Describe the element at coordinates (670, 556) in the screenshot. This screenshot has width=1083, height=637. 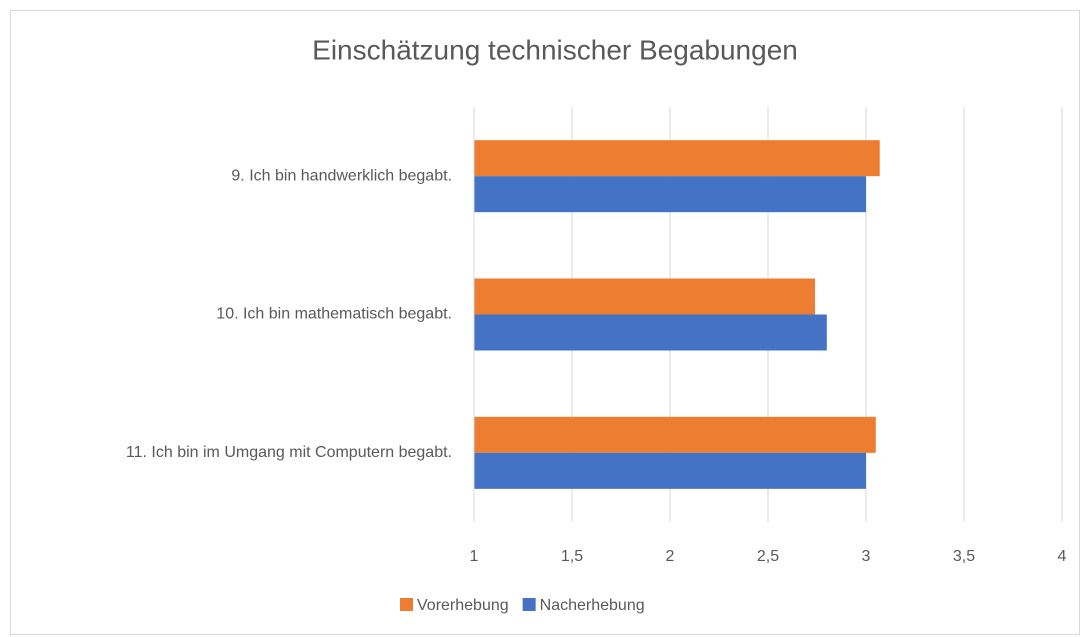
I see `x-tick-label: 2` at that location.